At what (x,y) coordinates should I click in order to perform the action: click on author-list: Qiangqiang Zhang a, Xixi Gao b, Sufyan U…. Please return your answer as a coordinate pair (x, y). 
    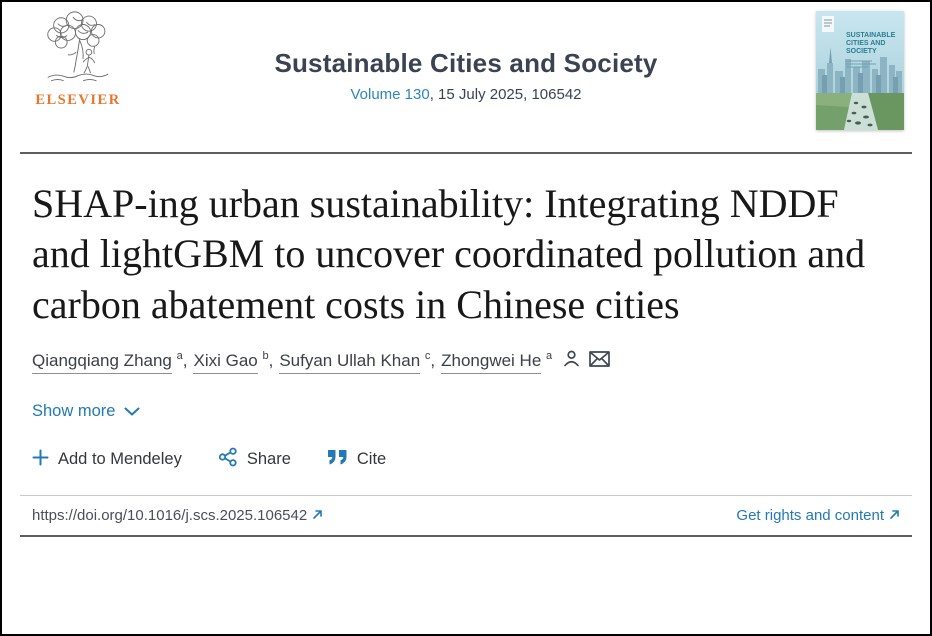
    Looking at the image, I should click on (466, 361).